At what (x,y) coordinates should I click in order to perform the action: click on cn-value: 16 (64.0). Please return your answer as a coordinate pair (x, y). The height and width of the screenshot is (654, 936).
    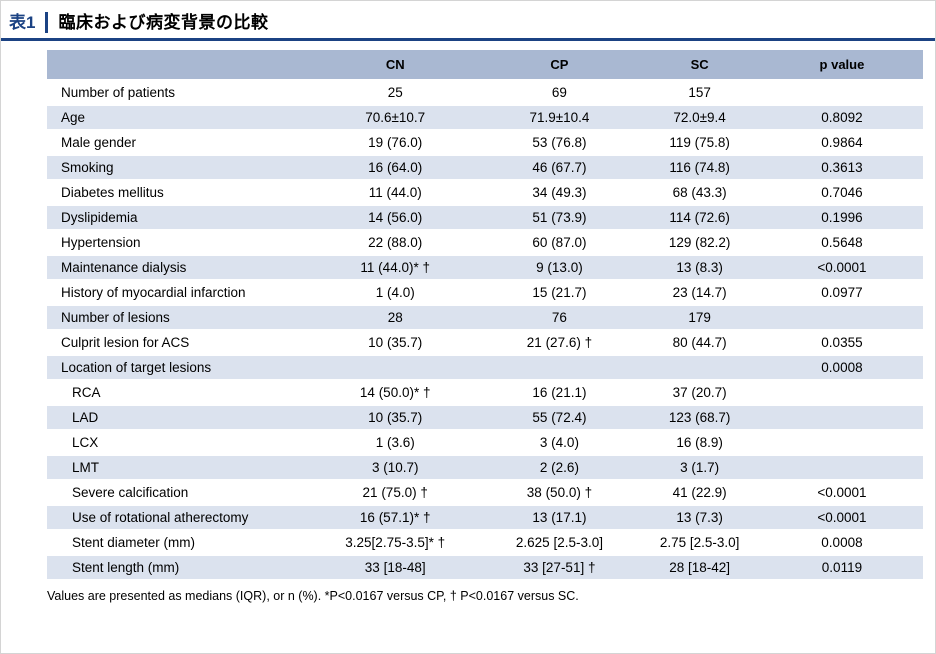
    Looking at the image, I should click on (395, 168).